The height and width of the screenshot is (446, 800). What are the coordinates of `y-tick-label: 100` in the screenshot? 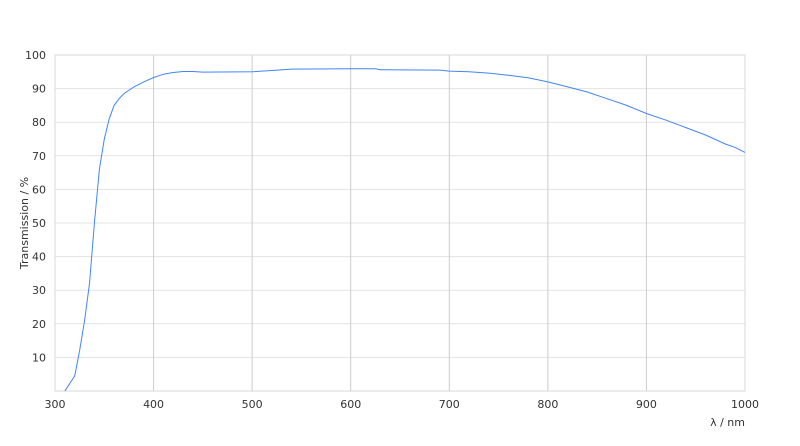 It's located at (35, 55).